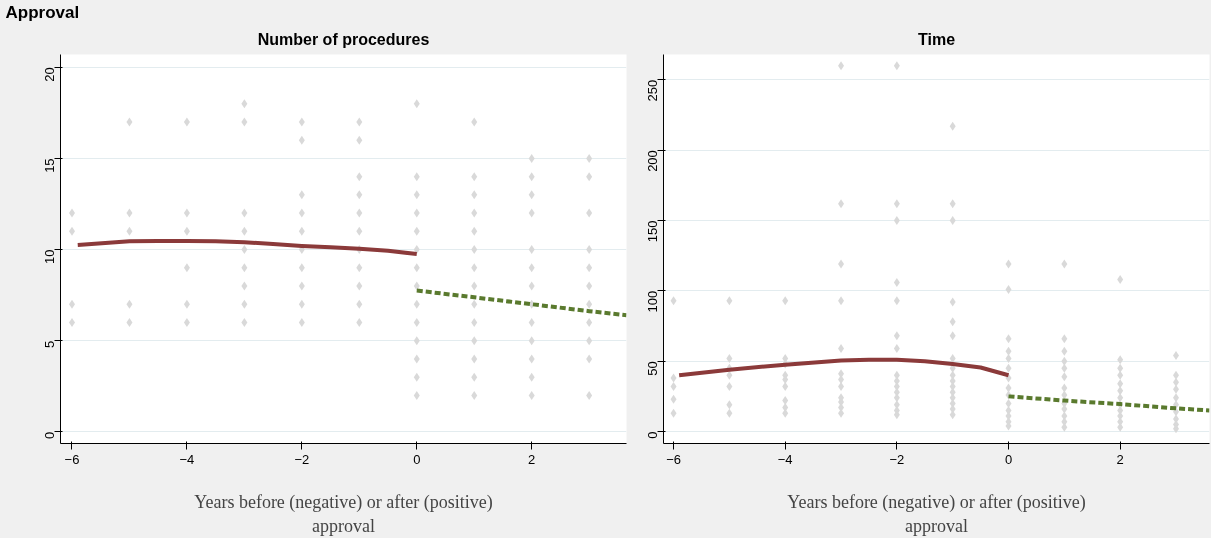  I want to click on y-tick-label: 250, so click(652, 90).